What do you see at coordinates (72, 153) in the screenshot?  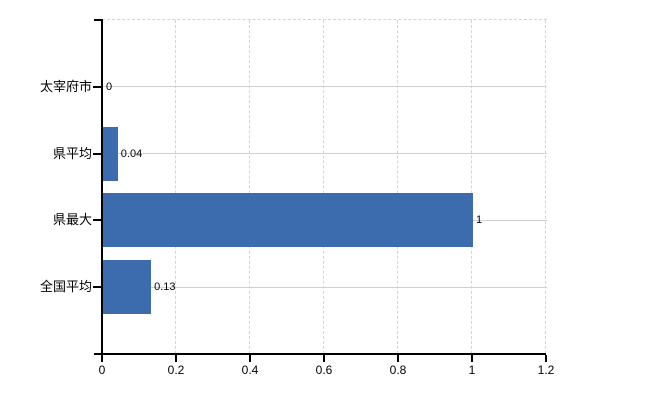 I see `y-category-label: 県平均` at bounding box center [72, 153].